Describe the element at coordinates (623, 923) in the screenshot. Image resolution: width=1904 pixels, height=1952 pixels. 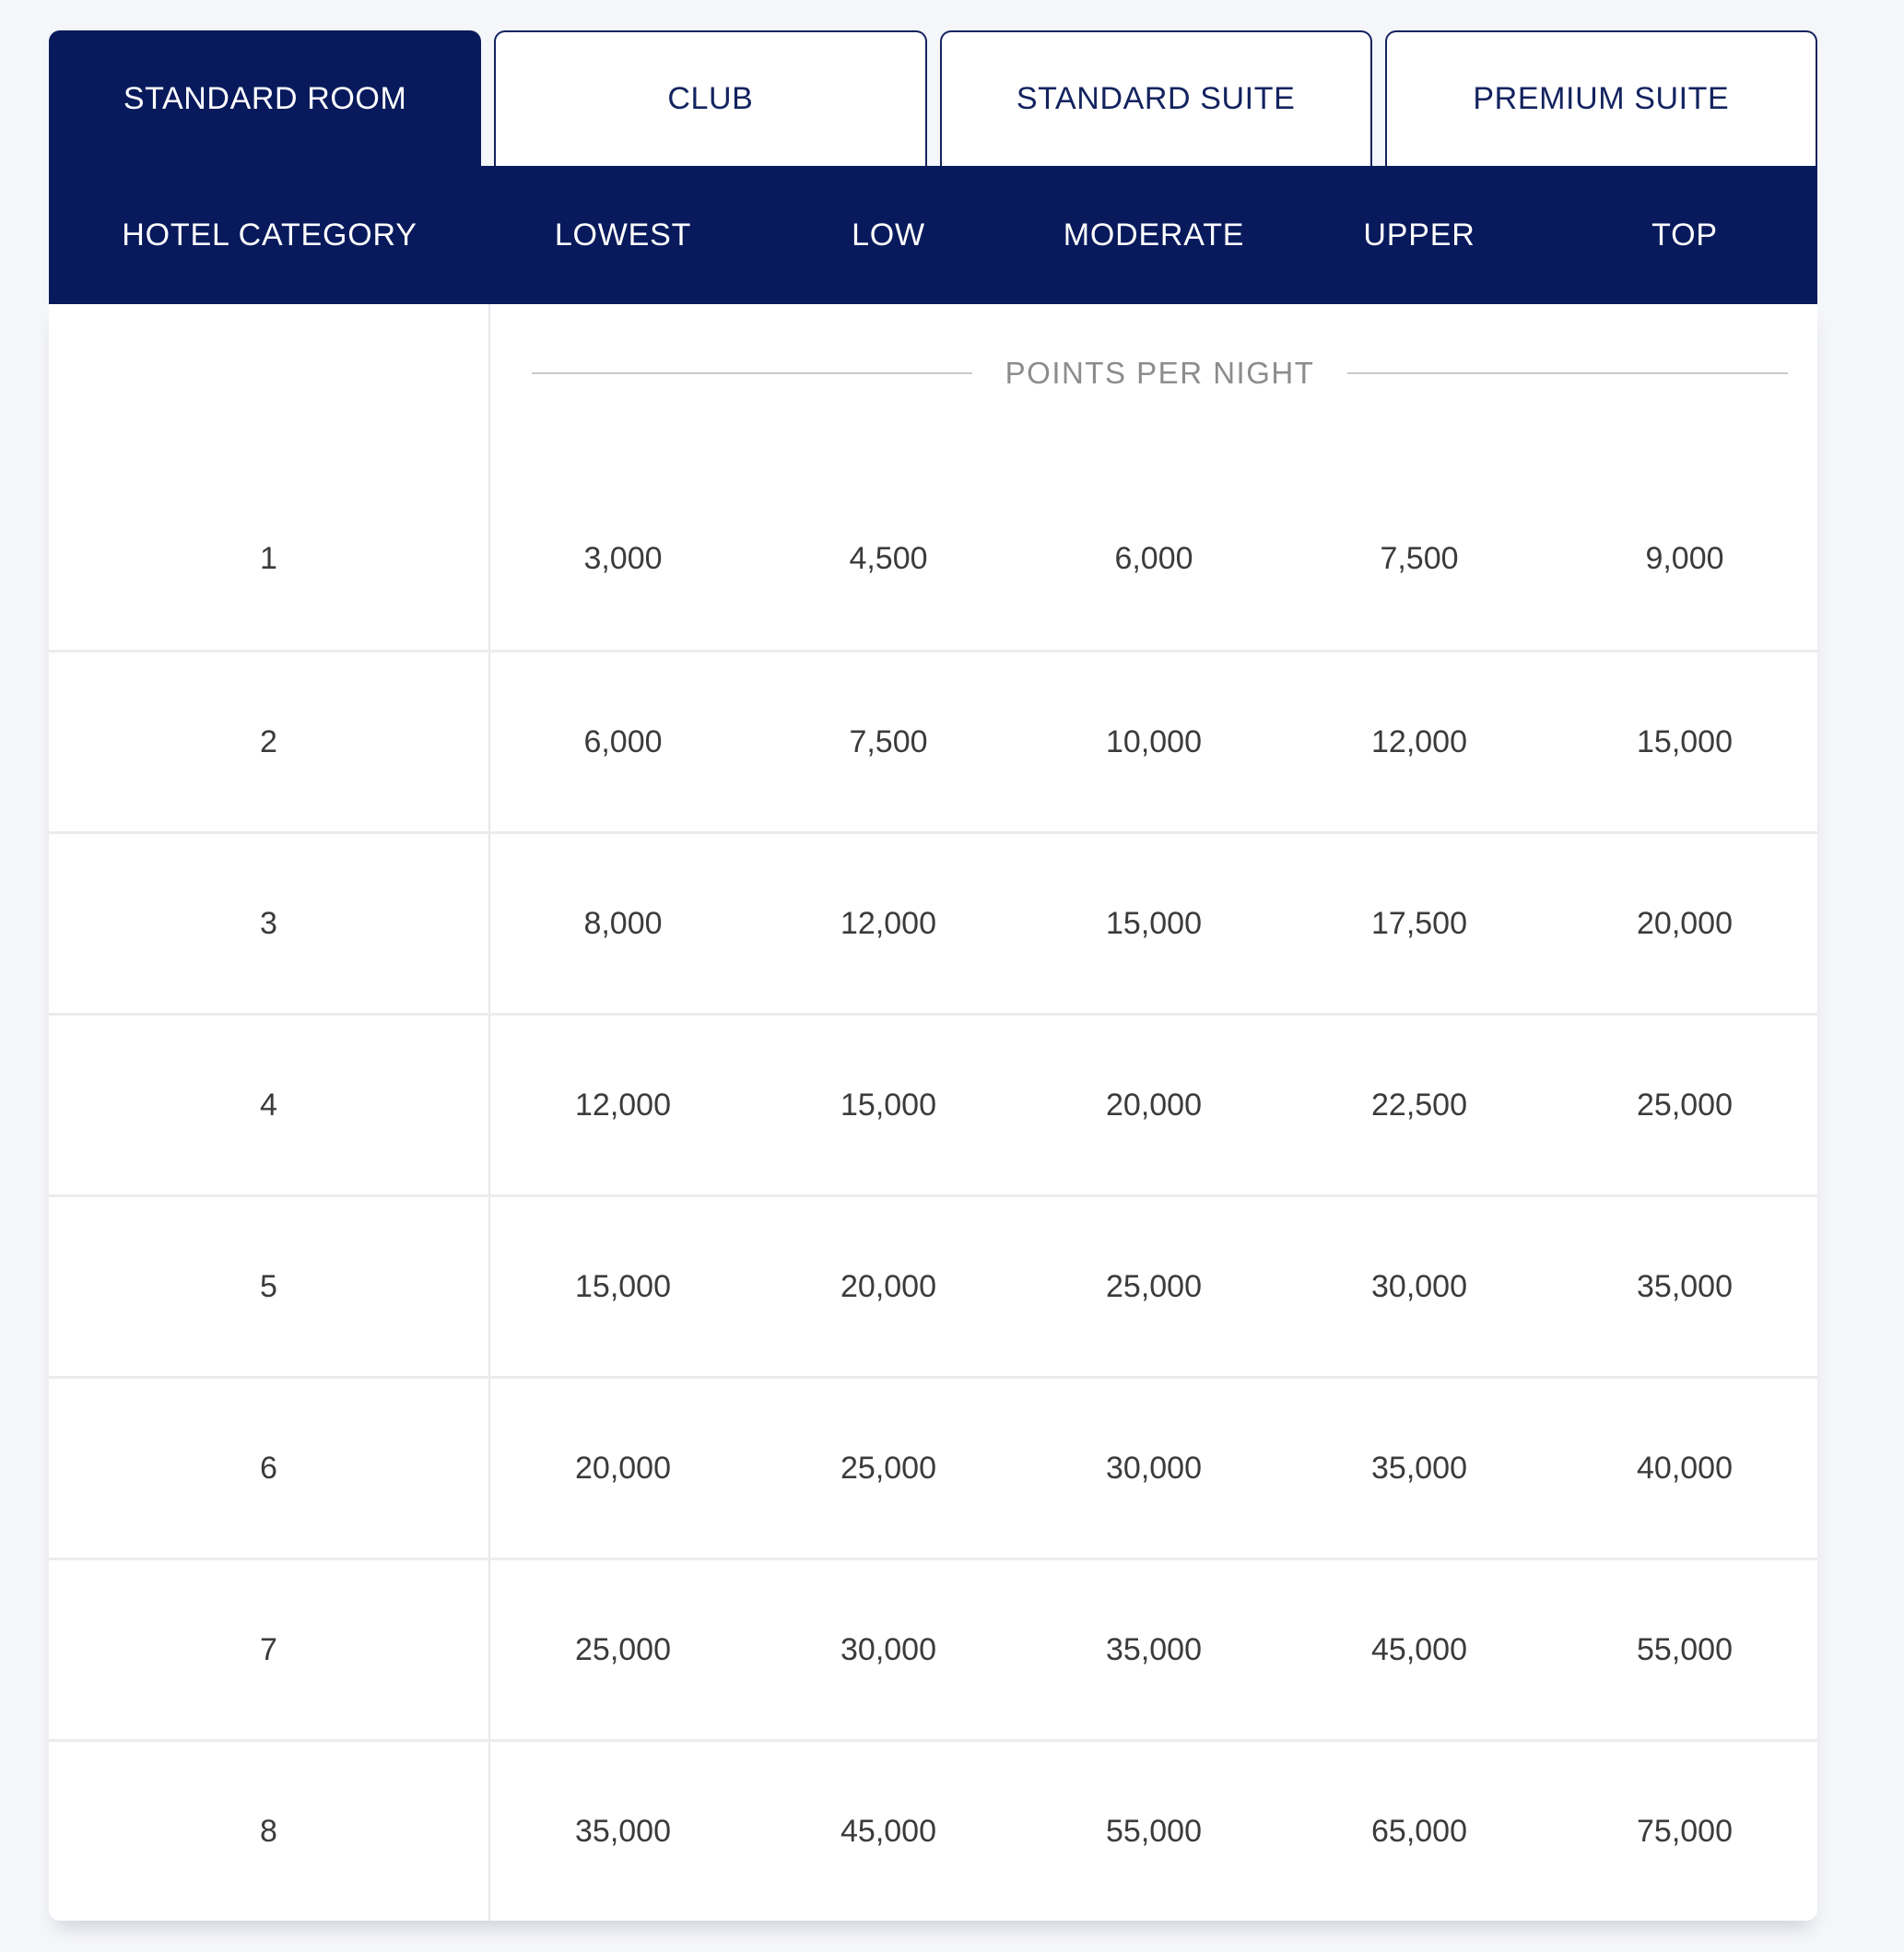
I see `points-cell: 8,000` at that location.